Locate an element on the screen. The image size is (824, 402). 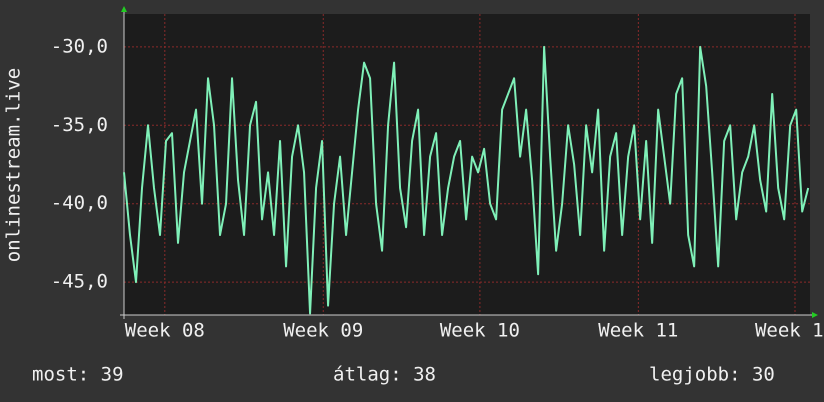
y-axis-label: onlinestream.live is located at coordinates (14, 165).